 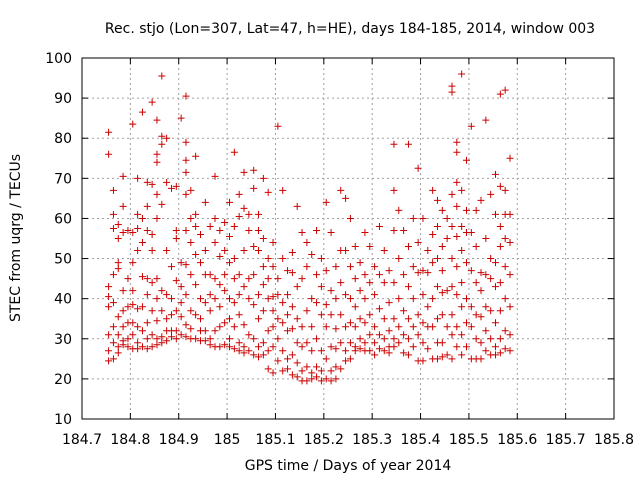 I want to click on y-tick-label: 10, so click(x=63, y=420).